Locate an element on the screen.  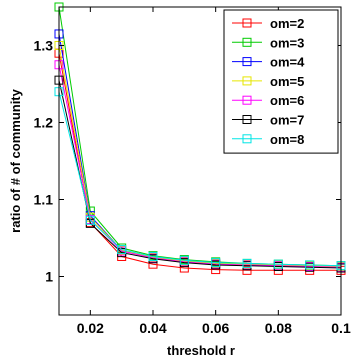
legend-item: om=5 is located at coordinates (268, 81).